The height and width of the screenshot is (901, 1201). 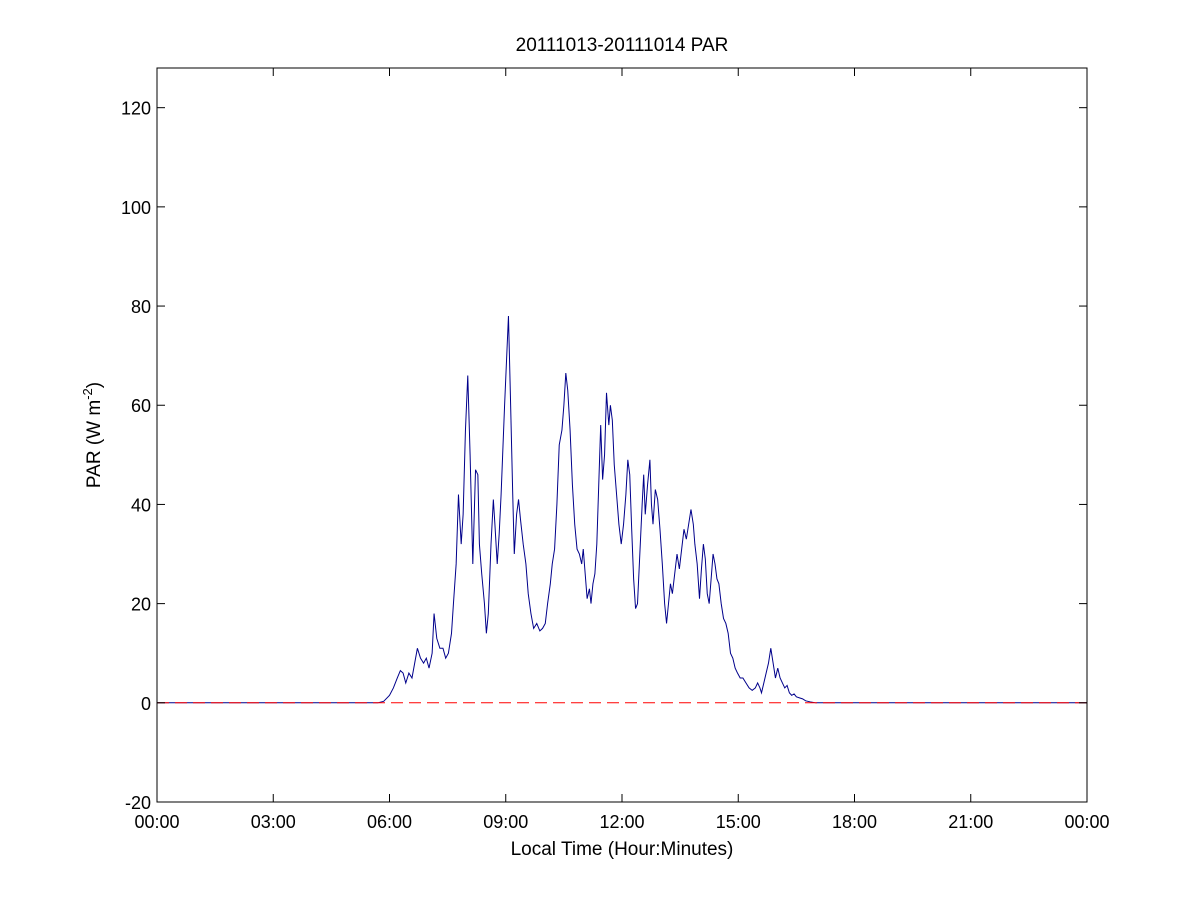 What do you see at coordinates (389, 822) in the screenshot?
I see `x-tick-label: 06:00` at bounding box center [389, 822].